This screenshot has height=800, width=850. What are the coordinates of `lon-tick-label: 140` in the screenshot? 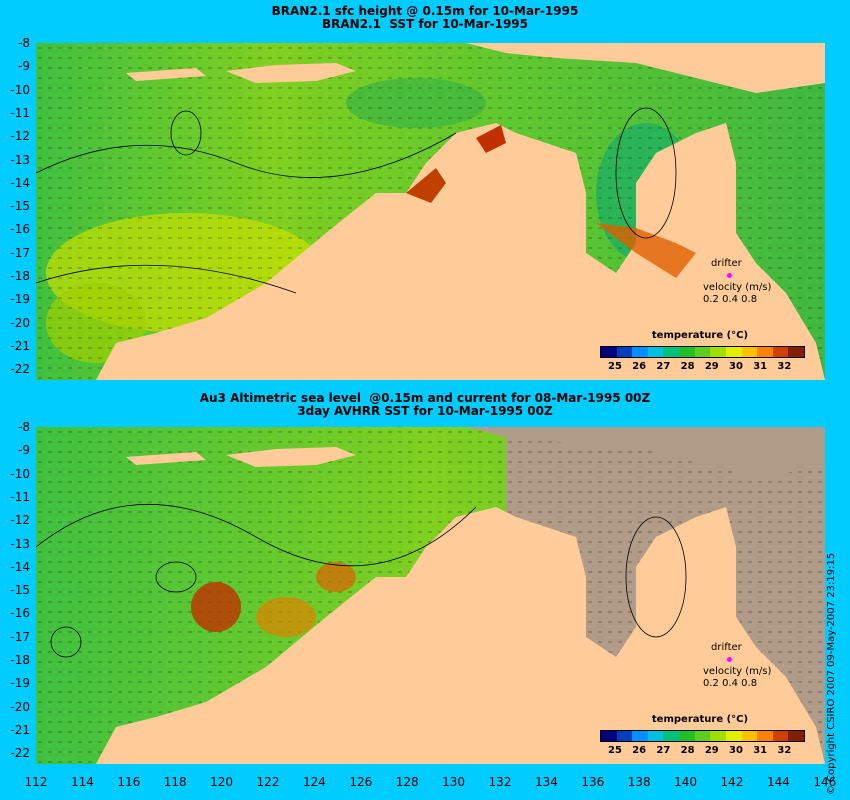 It's located at (686, 782).